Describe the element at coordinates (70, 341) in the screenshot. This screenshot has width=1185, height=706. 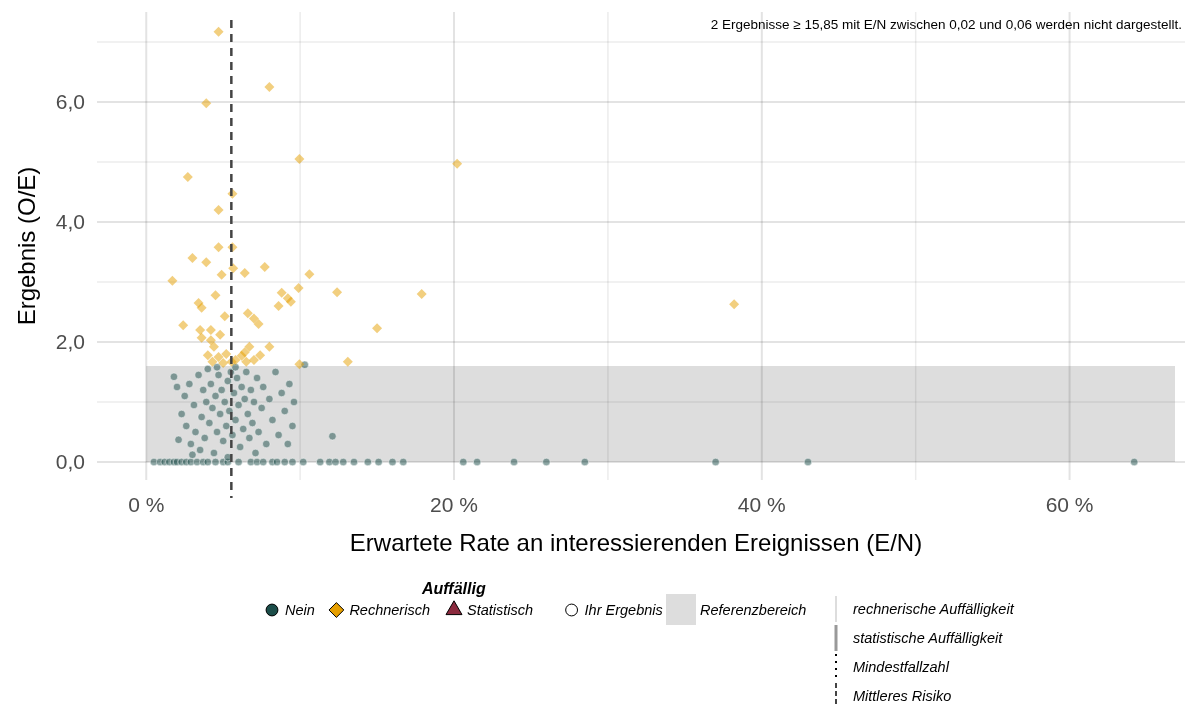
I see `y-tick-label: 2,0` at that location.